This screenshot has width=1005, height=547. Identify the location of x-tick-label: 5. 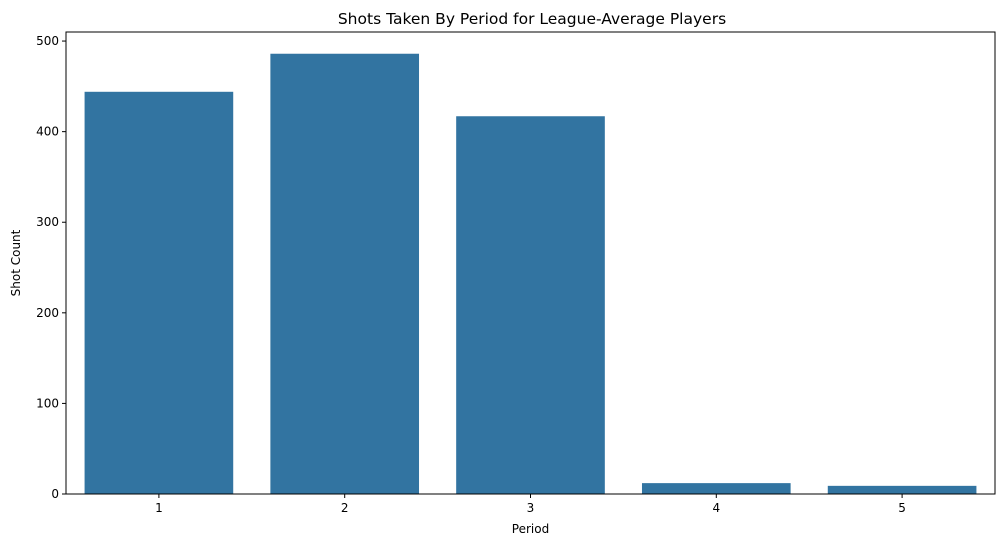
(902, 508).